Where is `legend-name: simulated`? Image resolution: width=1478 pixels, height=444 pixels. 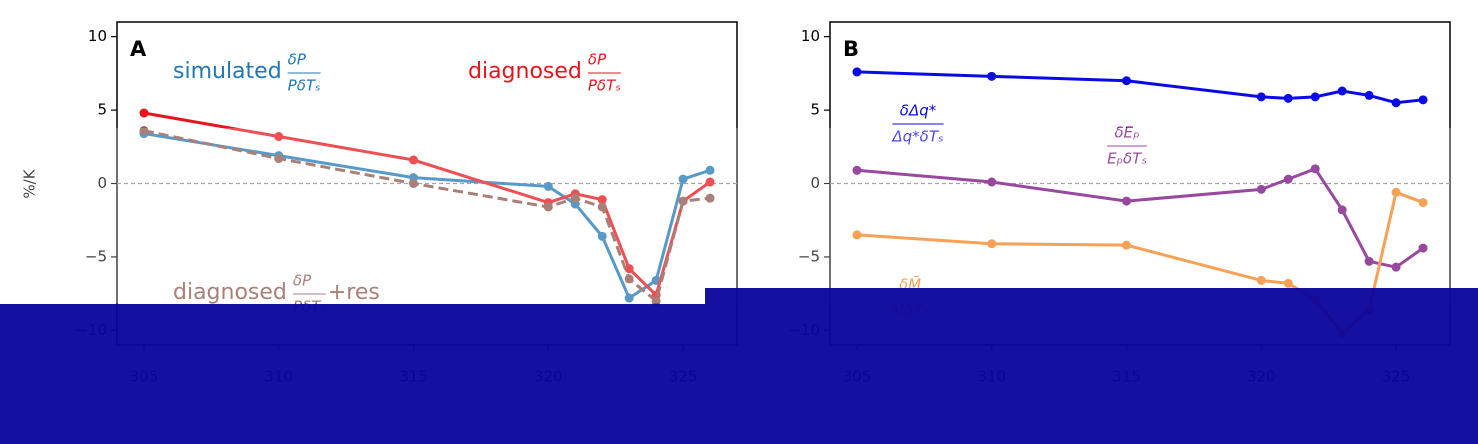
legend-name: simulated is located at coordinates (227, 71).